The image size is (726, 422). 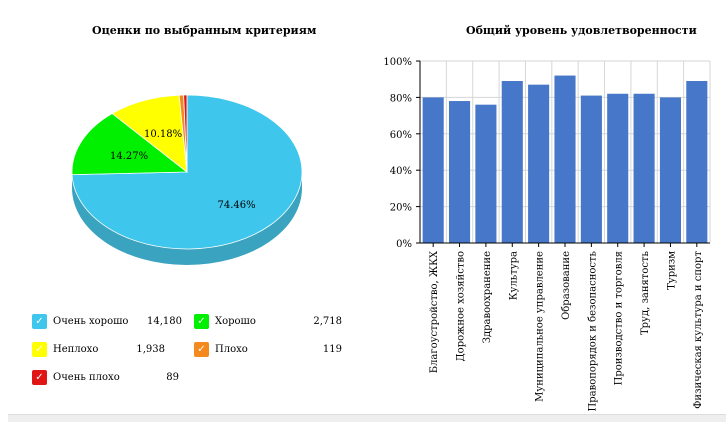 What do you see at coordinates (231, 349) in the screenshot?
I see `legend-label: Плохо` at bounding box center [231, 349].